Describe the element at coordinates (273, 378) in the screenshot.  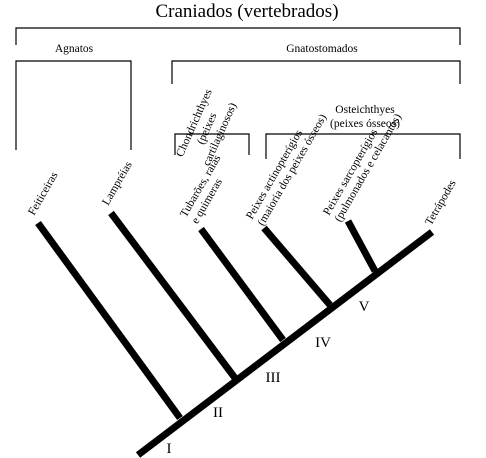
I see `node-label-3: III` at that location.